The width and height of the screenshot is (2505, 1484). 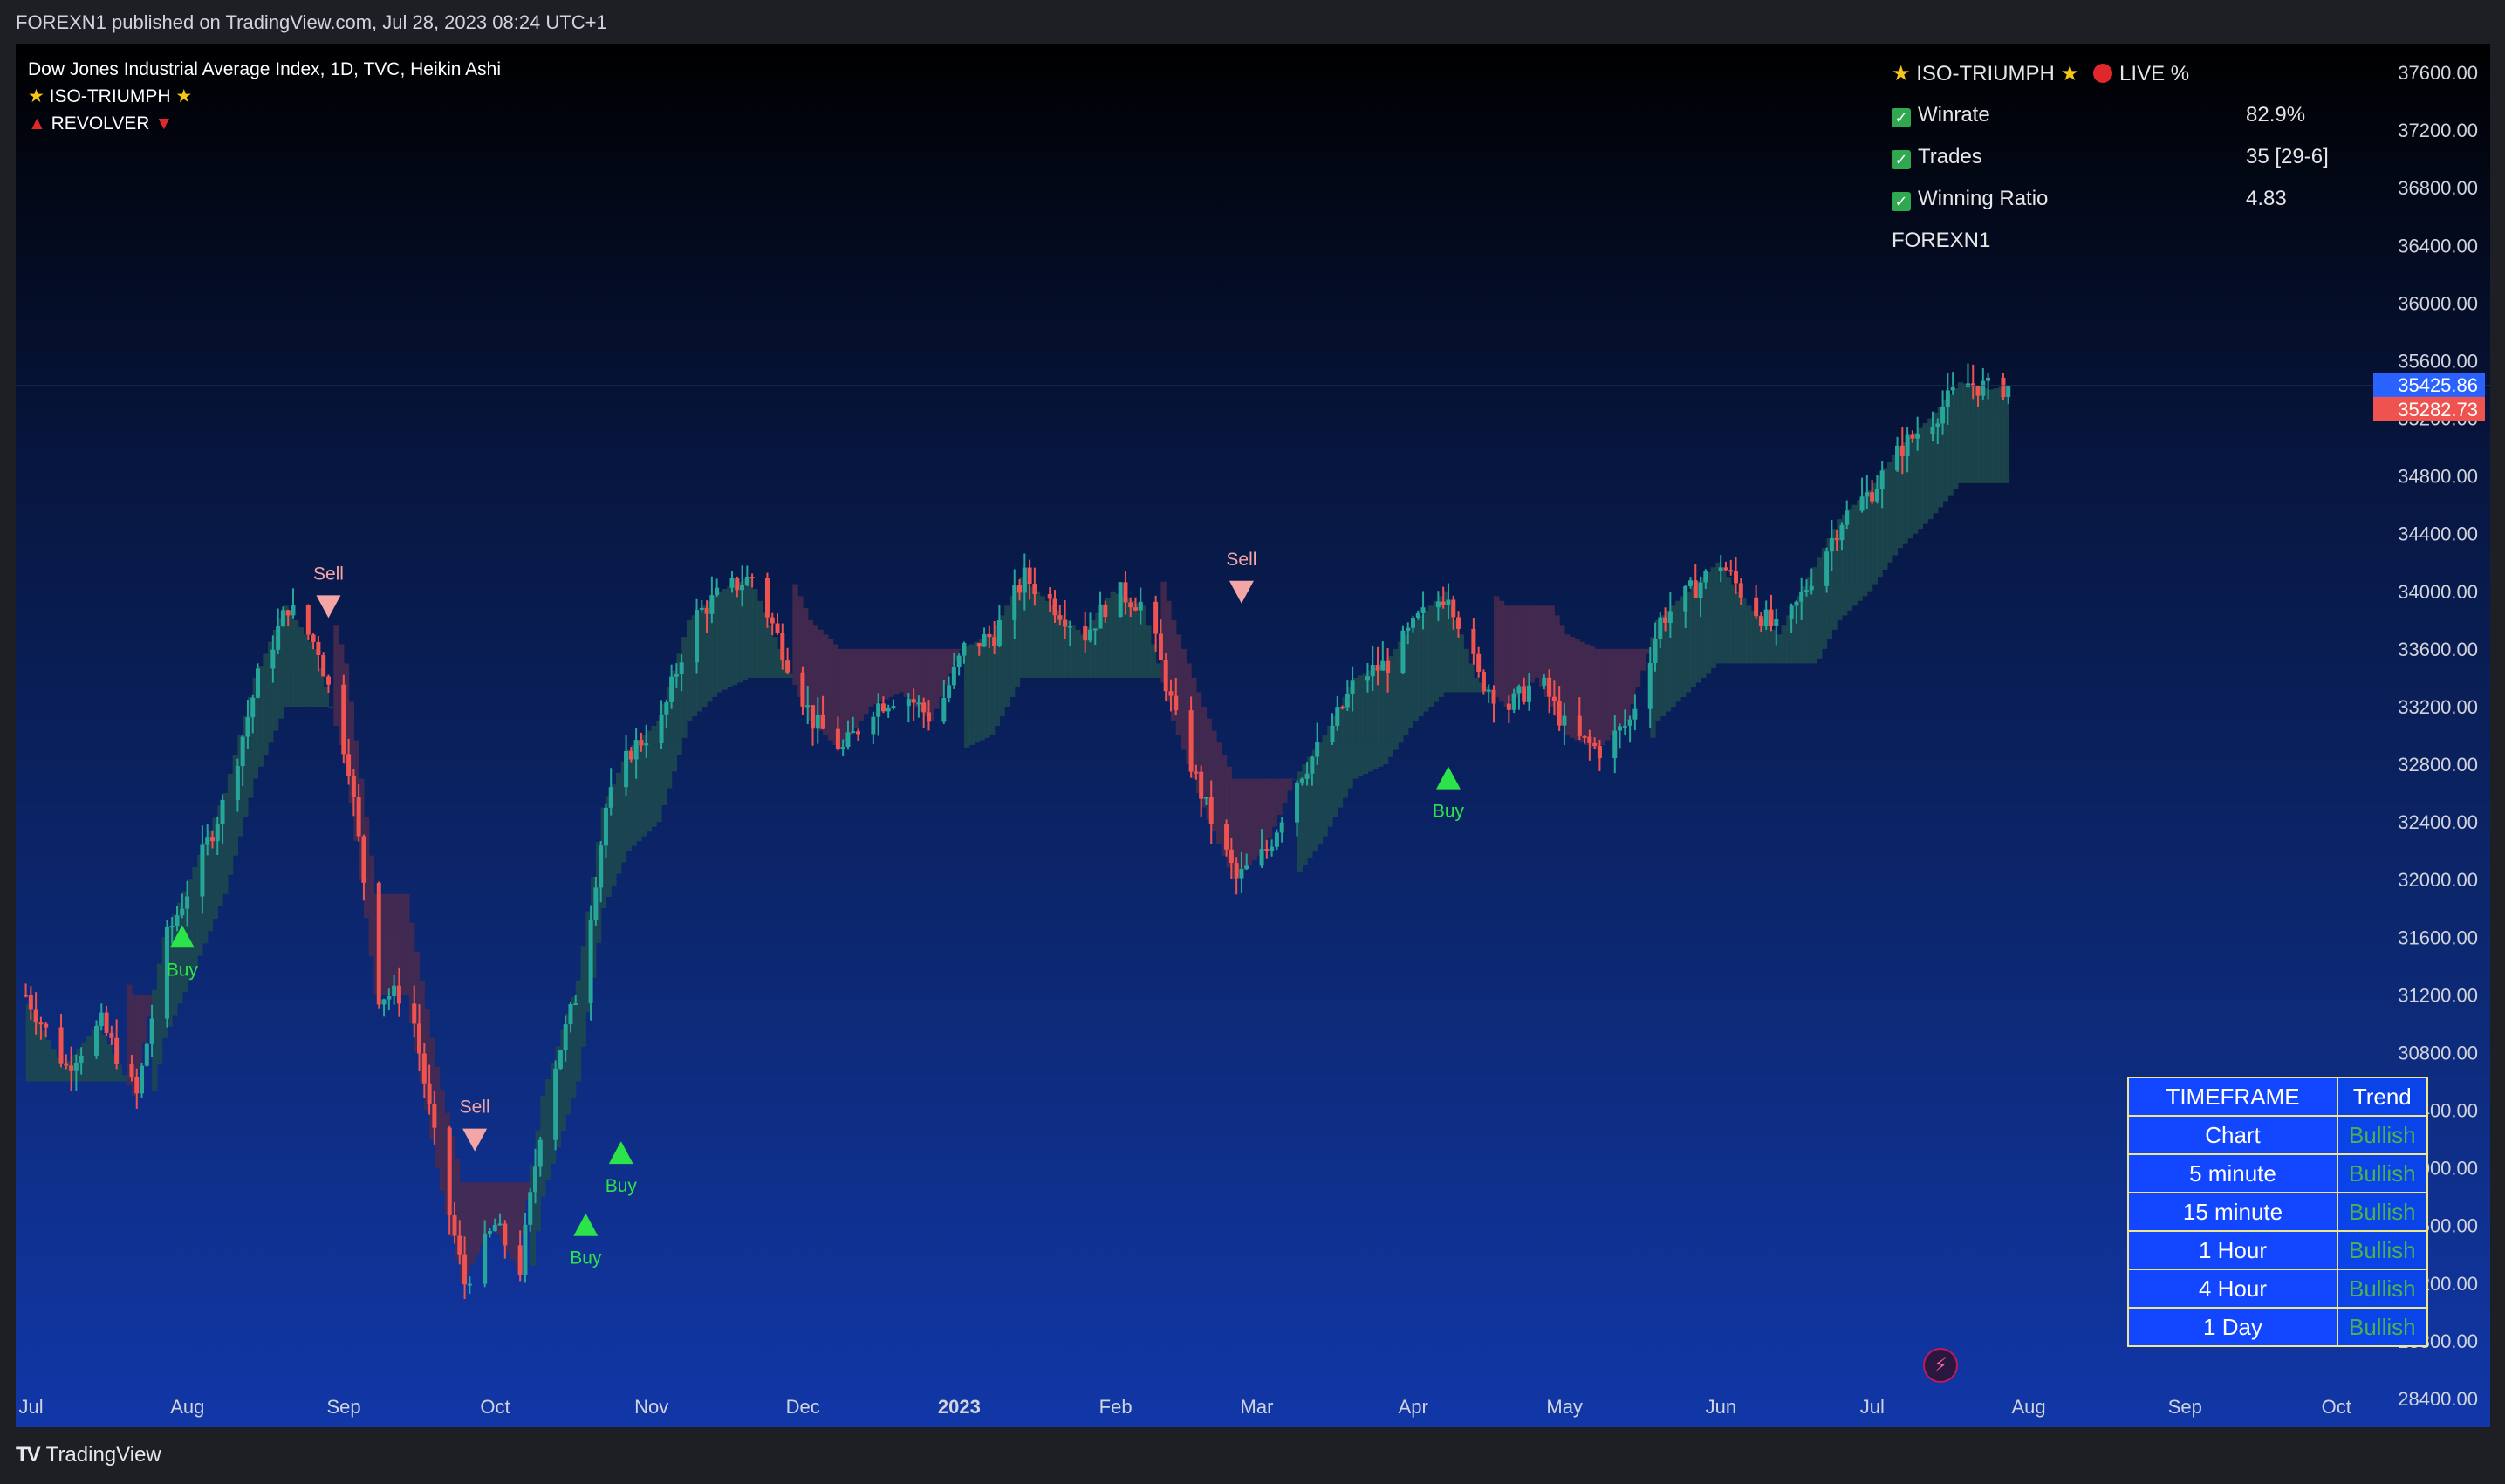 What do you see at coordinates (2232, 1212) in the screenshot?
I see `timeframe-cell: 15 minute` at bounding box center [2232, 1212].